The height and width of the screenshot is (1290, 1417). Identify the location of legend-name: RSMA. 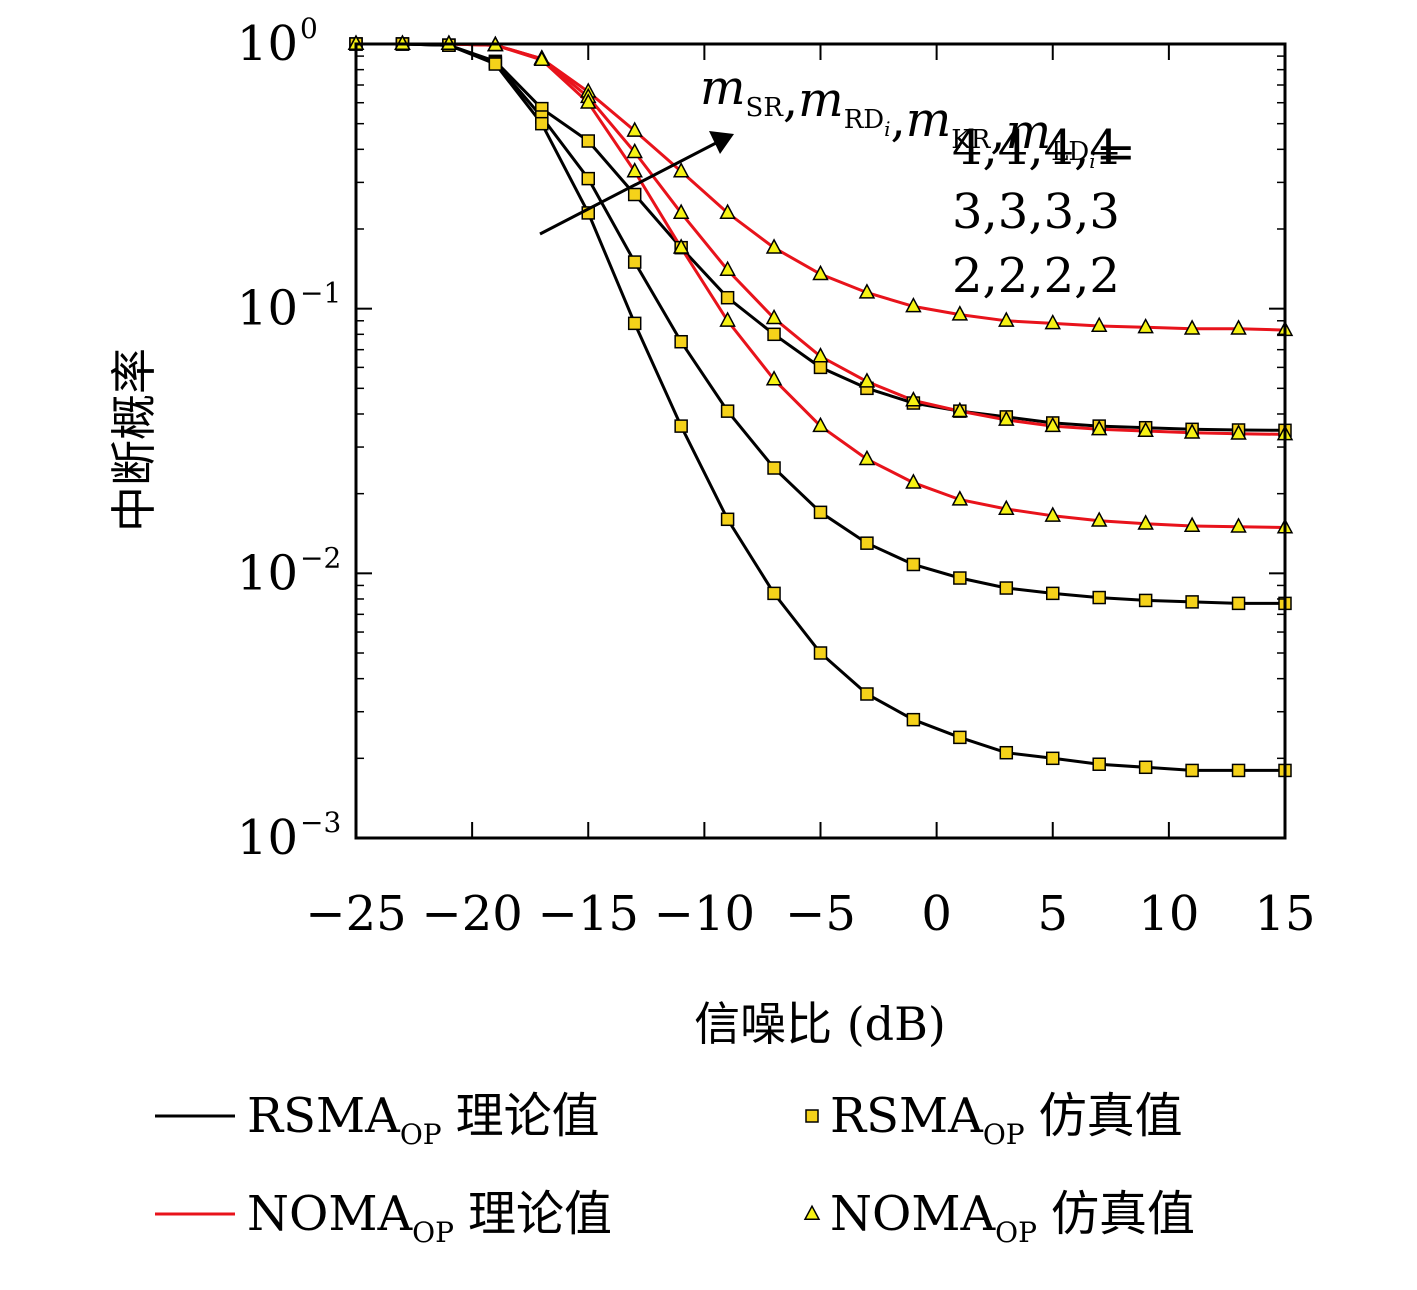
(907, 1116).